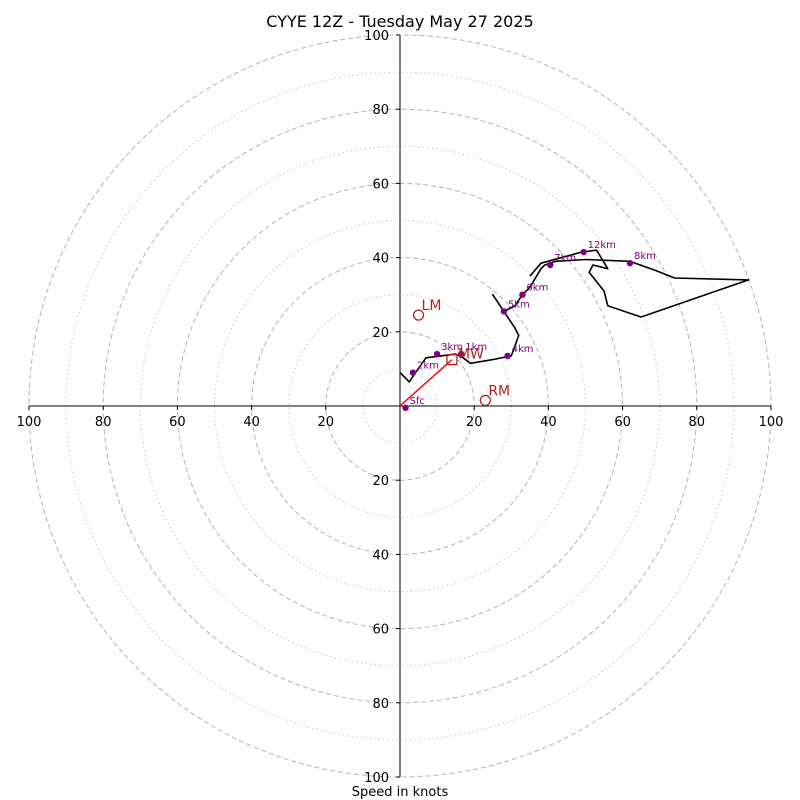  What do you see at coordinates (630, 263) in the screenshot?
I see `height-marker-8km` at bounding box center [630, 263].